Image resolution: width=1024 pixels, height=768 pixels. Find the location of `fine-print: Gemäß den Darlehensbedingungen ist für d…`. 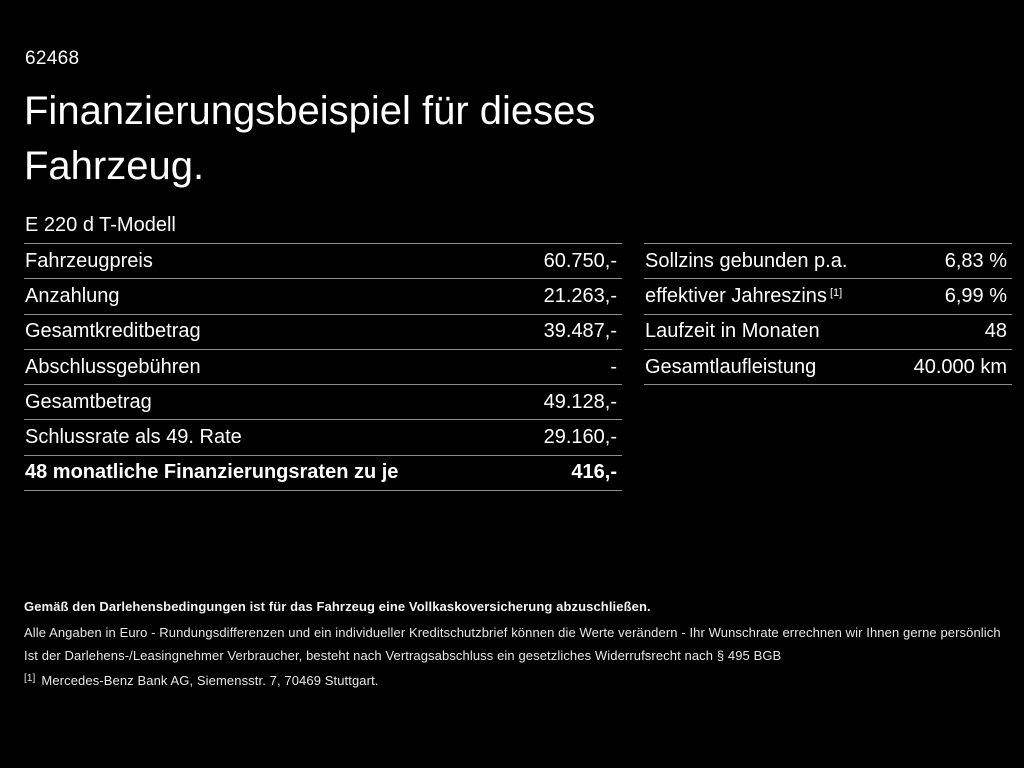

fine-print: Gemäß den Darlehensbedingungen ist für d… is located at coordinates (514, 644).